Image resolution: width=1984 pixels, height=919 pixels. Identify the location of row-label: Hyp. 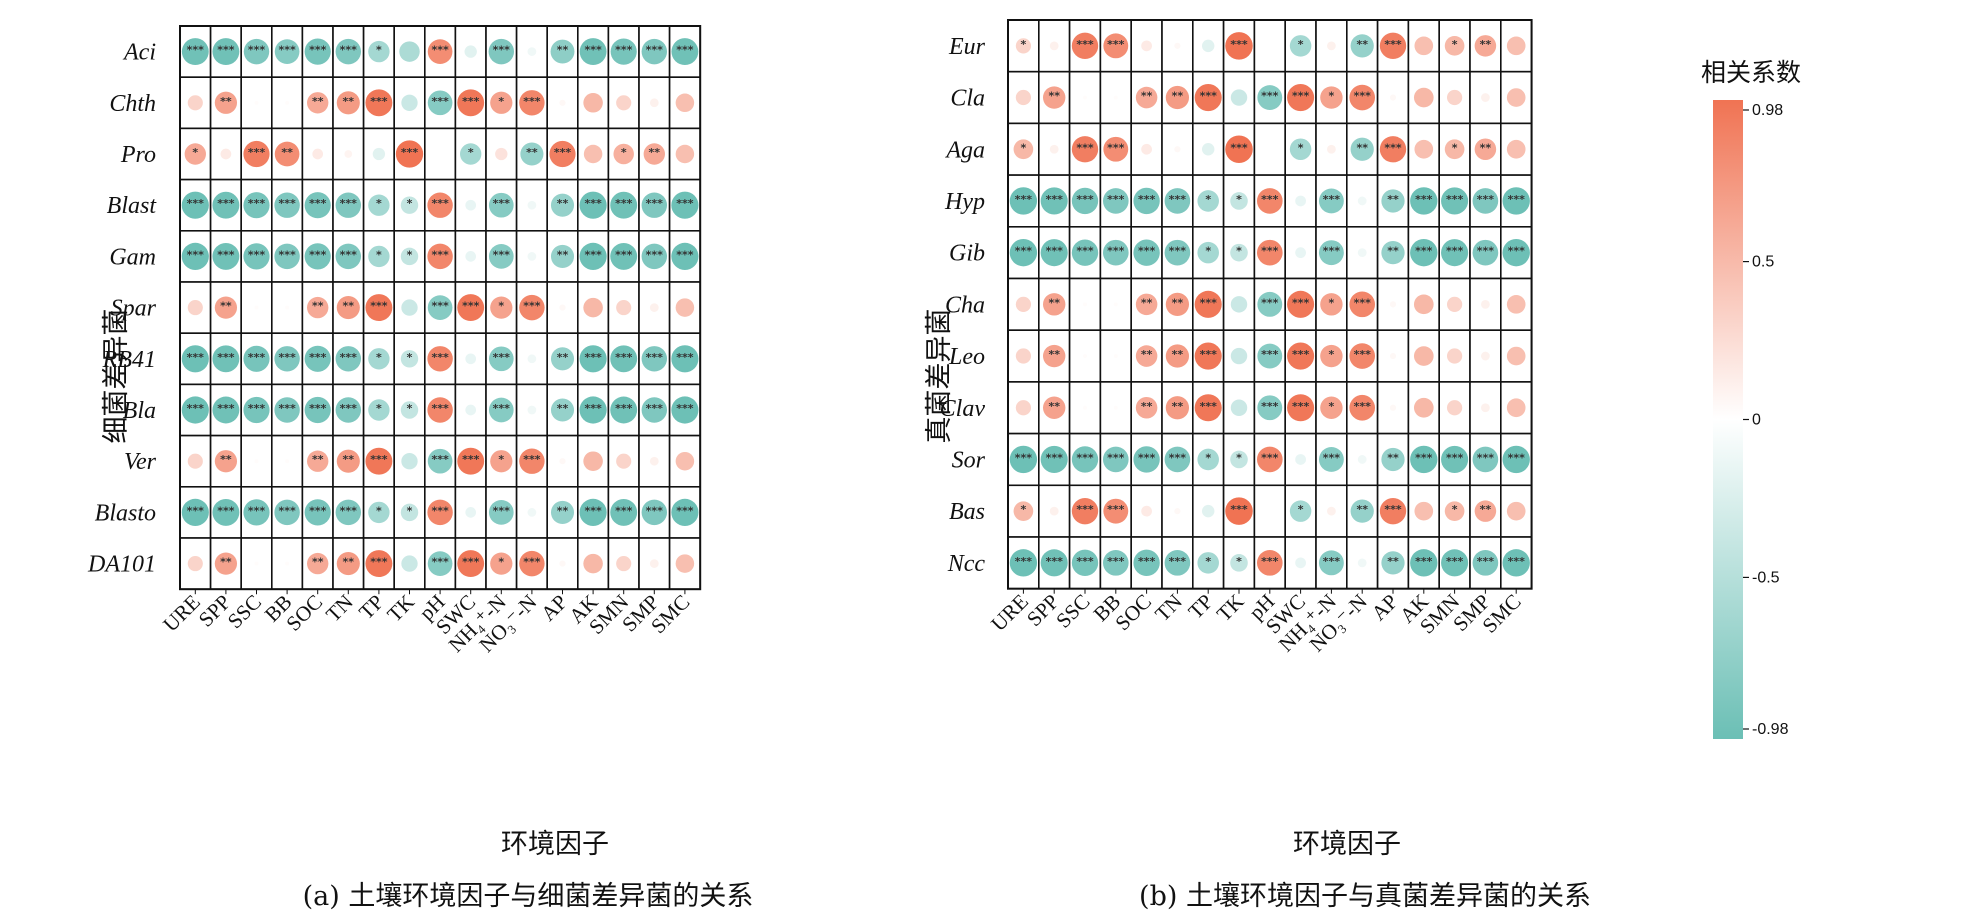
(964, 202).